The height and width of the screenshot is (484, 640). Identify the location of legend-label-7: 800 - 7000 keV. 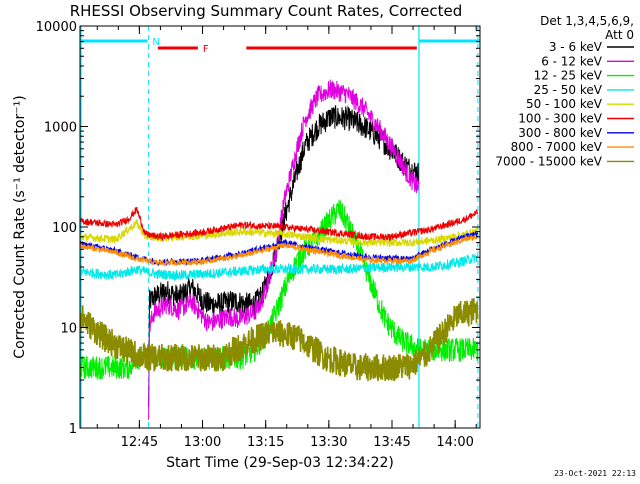
(557, 147).